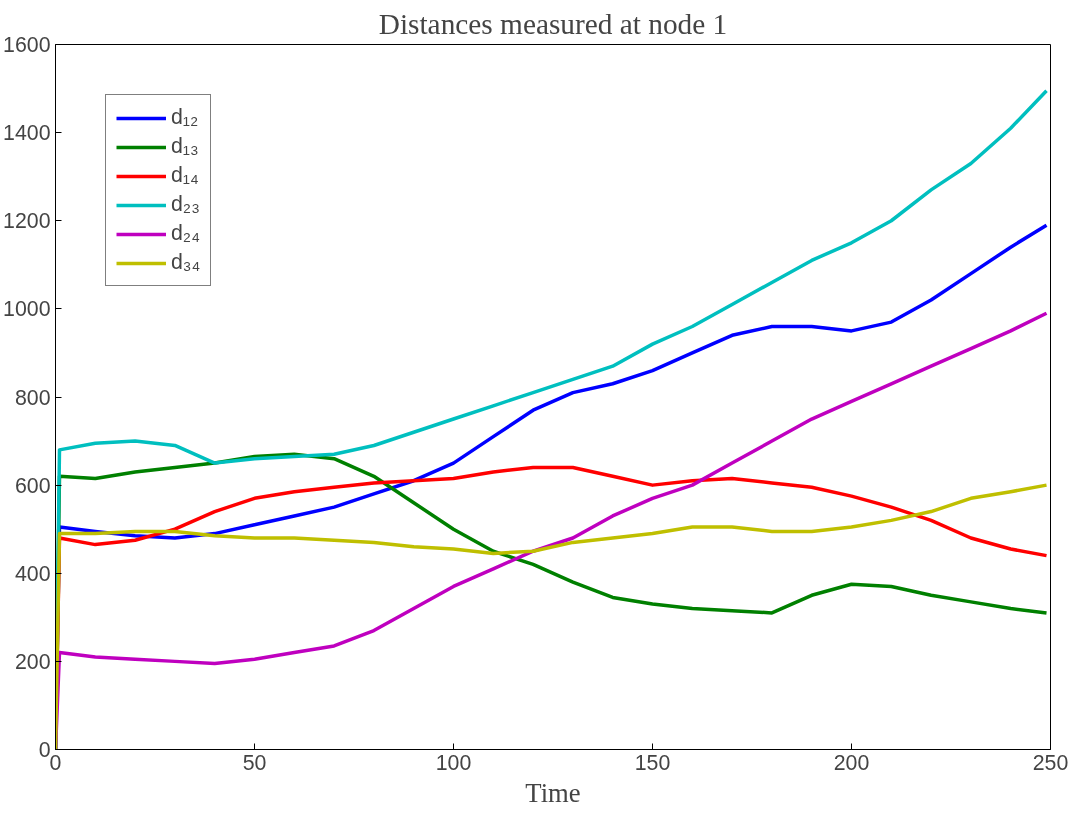 The image size is (1090, 817). Describe the element at coordinates (27, 45) in the screenshot. I see `y-tick-label: 1600` at that location.